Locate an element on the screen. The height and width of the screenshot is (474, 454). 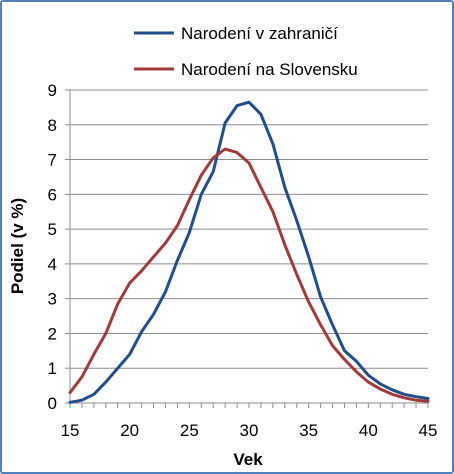
y-tick-label: 5 is located at coordinates (52, 229).